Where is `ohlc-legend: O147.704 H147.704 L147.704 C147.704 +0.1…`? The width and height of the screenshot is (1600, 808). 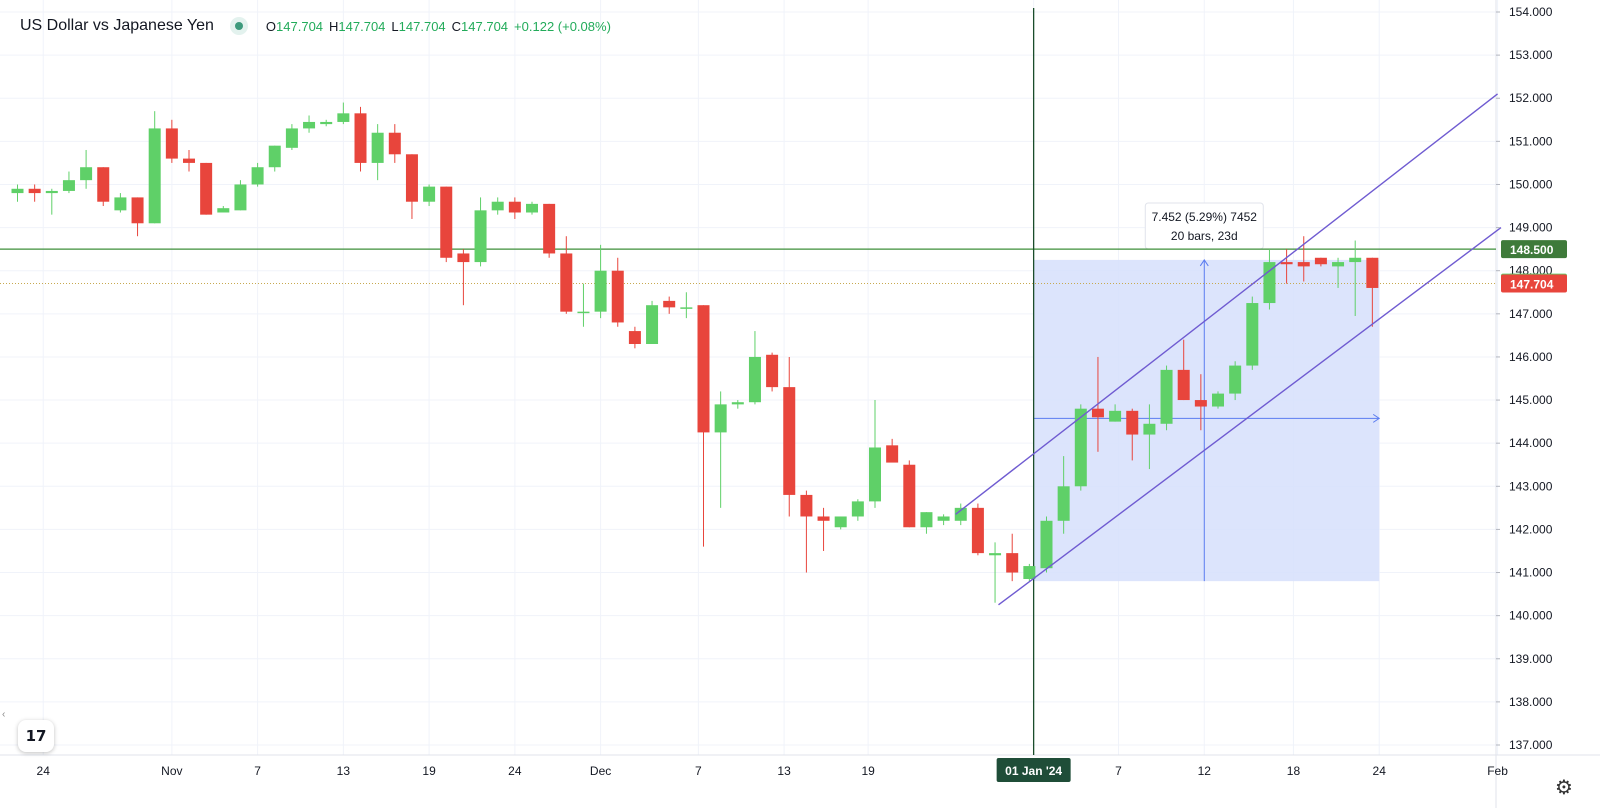
ohlc-legend: O147.704 H147.704 L147.704 C147.704 +0.1… is located at coordinates (438, 26).